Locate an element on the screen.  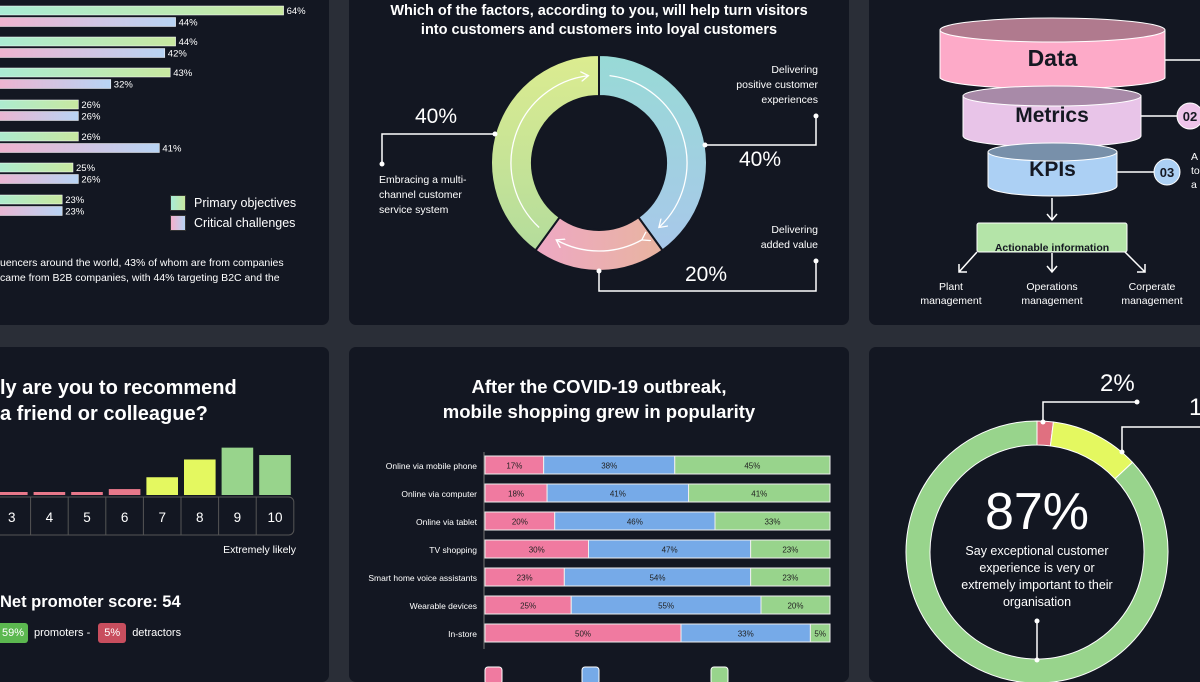
promoters-badge: 59% is located at coordinates (14, 633).